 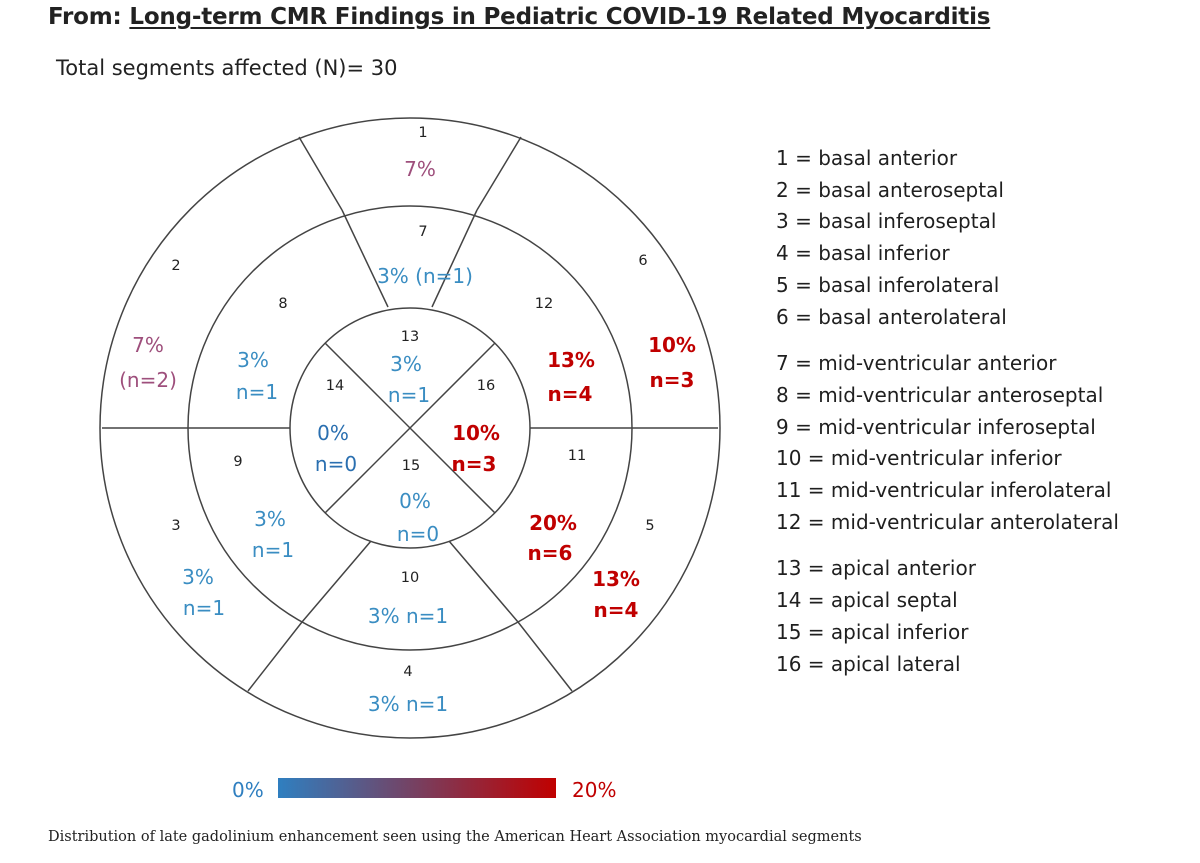 I want to click on color-scale-bar, so click(x=417, y=788).